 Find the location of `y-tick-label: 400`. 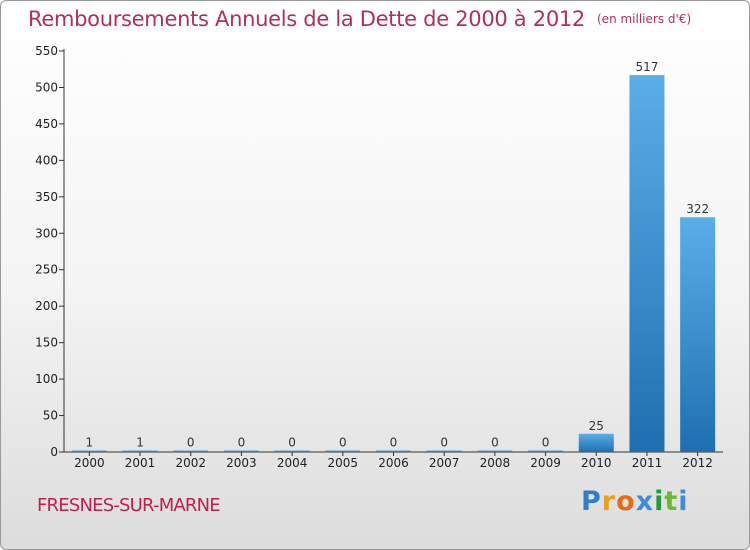

y-tick-label: 400 is located at coordinates (46, 160).